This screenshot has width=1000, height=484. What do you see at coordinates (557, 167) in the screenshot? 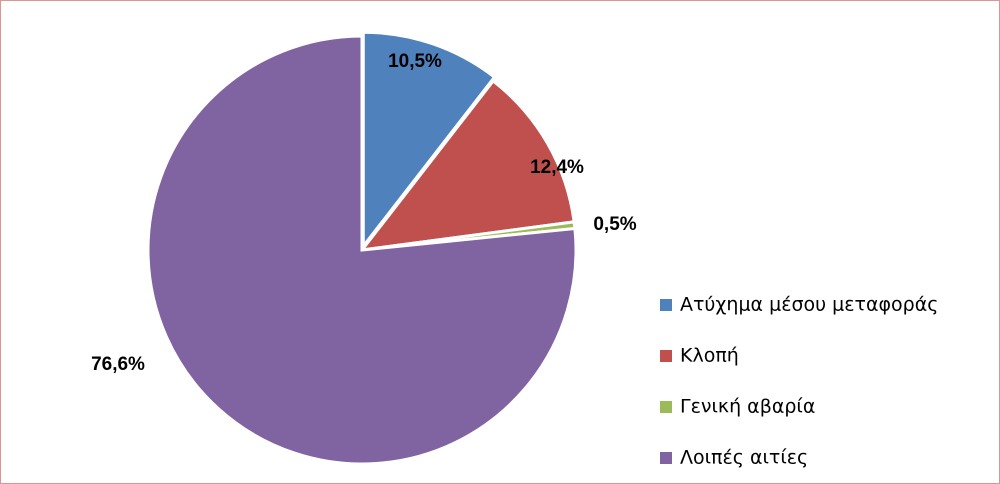
I see `data-label: 12,4%` at bounding box center [557, 167].